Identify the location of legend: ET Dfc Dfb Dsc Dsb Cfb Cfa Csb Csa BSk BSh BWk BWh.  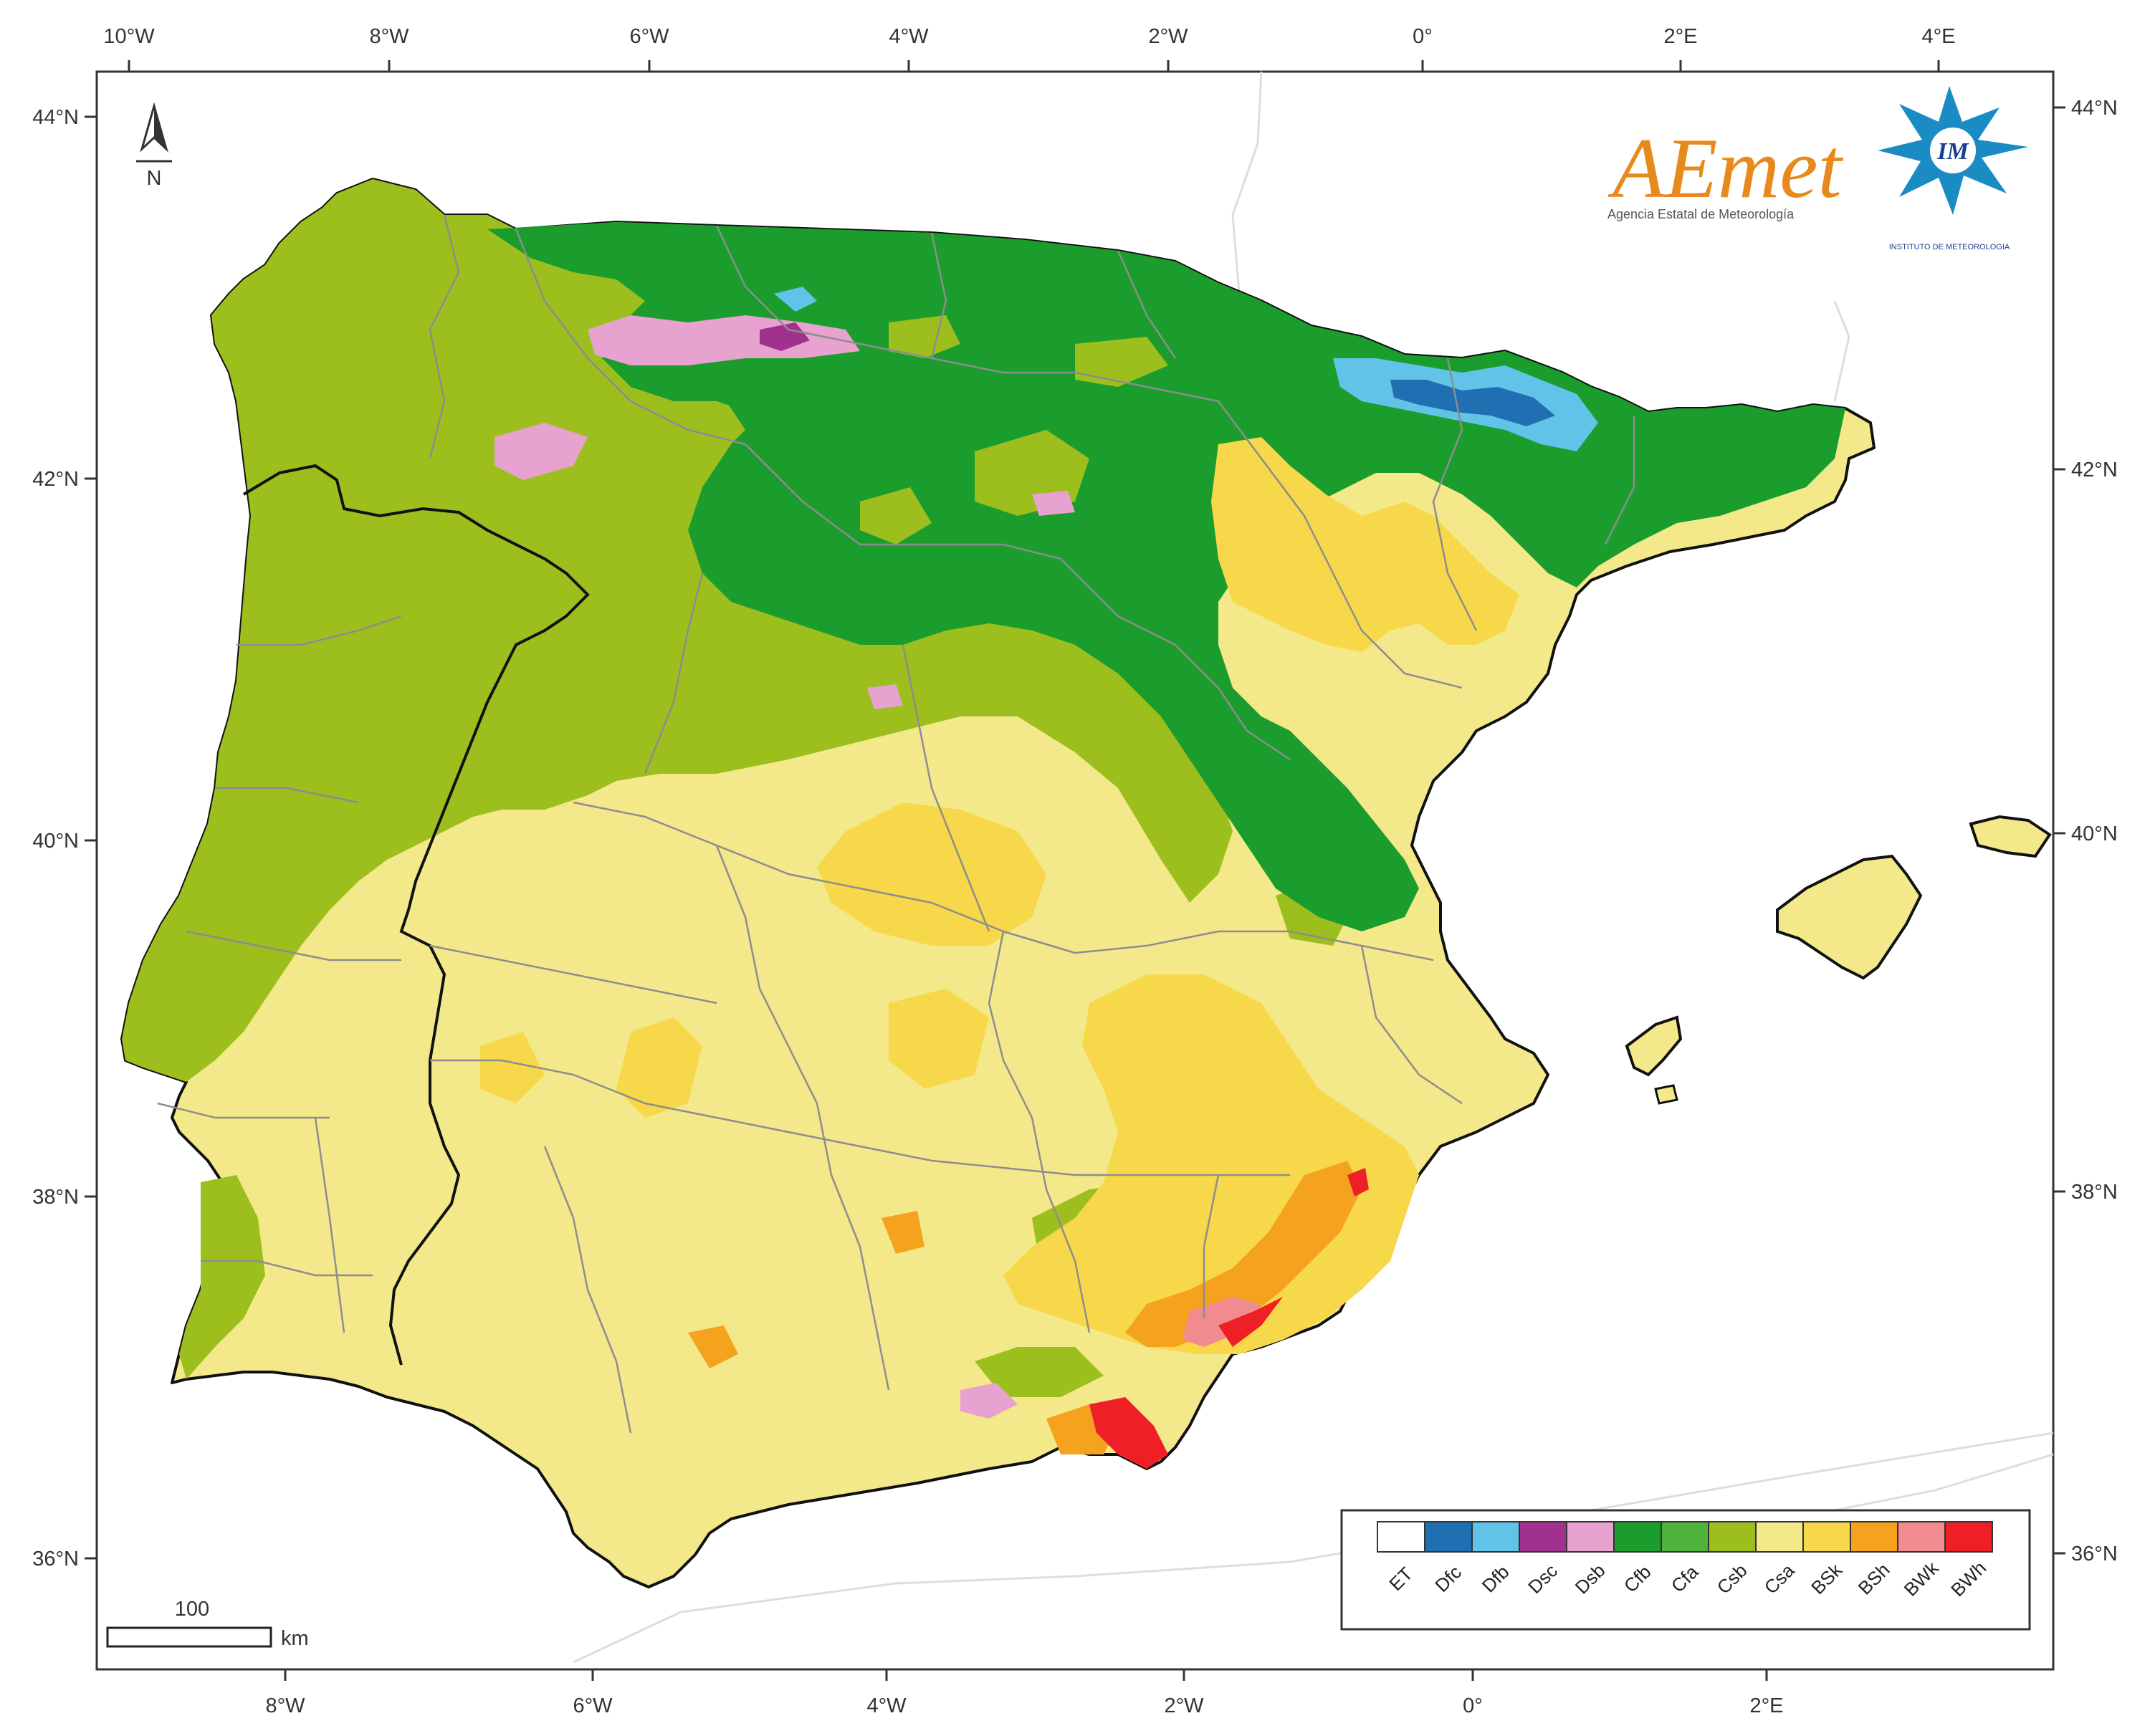
(1685, 1570).